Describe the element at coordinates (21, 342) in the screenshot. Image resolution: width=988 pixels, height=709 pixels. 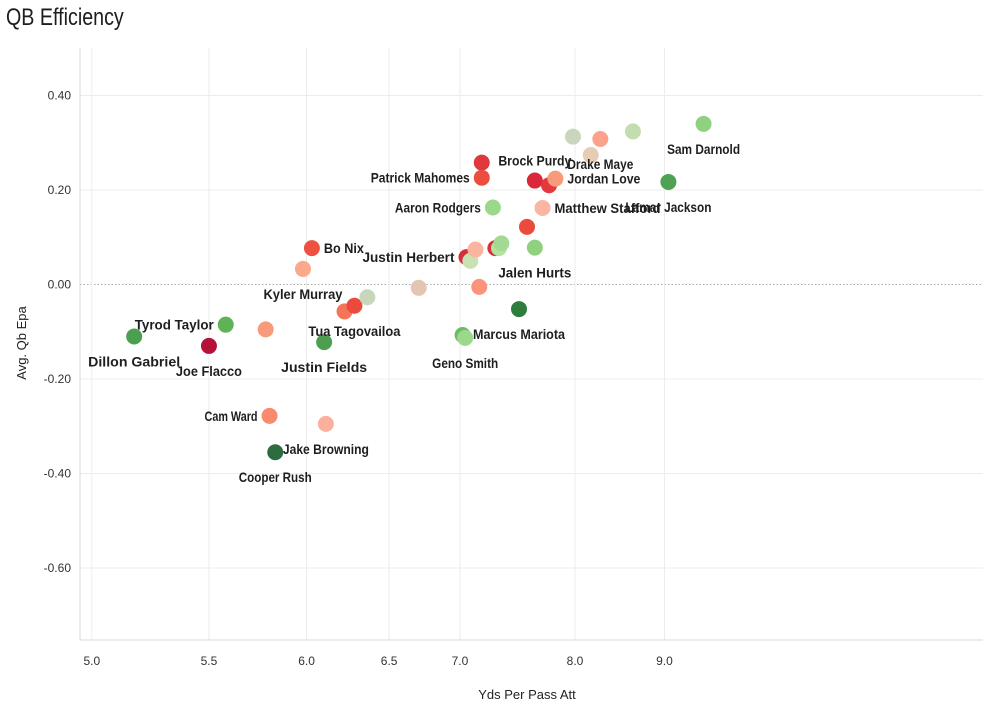
I see `y-axis-title: Avg. Qb Epa` at that location.